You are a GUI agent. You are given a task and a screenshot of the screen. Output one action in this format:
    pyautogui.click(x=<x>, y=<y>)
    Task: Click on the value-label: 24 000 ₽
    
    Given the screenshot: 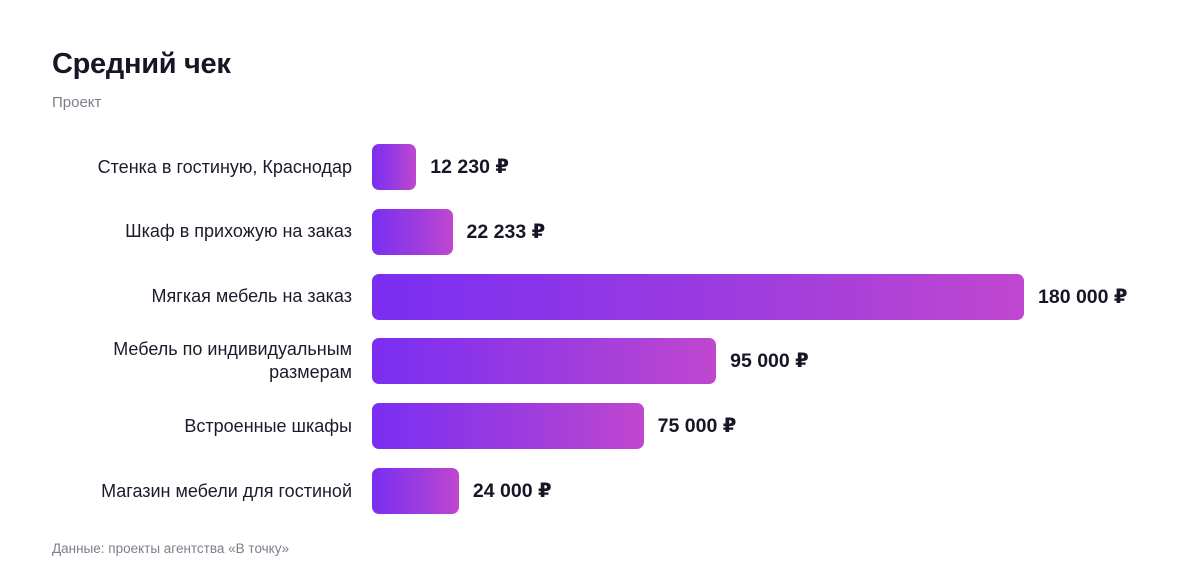 What is the action you would take?
    pyautogui.click(x=512, y=491)
    